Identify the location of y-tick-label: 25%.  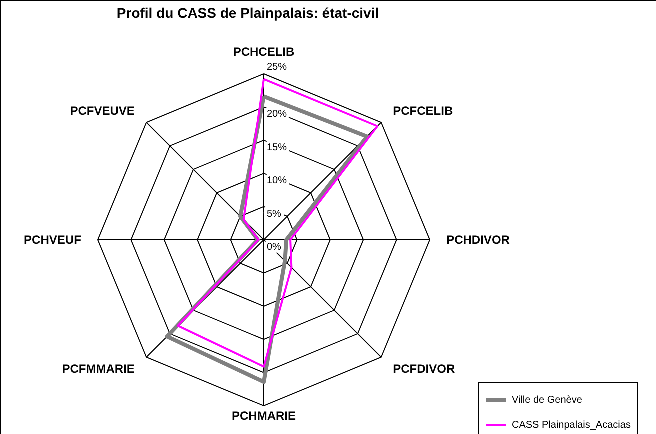
(277, 67).